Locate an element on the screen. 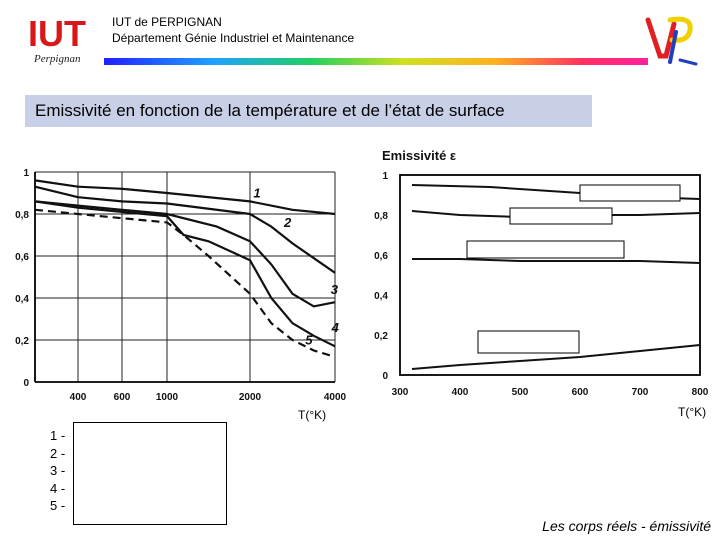 The width and height of the screenshot is (720, 540). right-y-tick-label: 0,8 is located at coordinates (381, 216).